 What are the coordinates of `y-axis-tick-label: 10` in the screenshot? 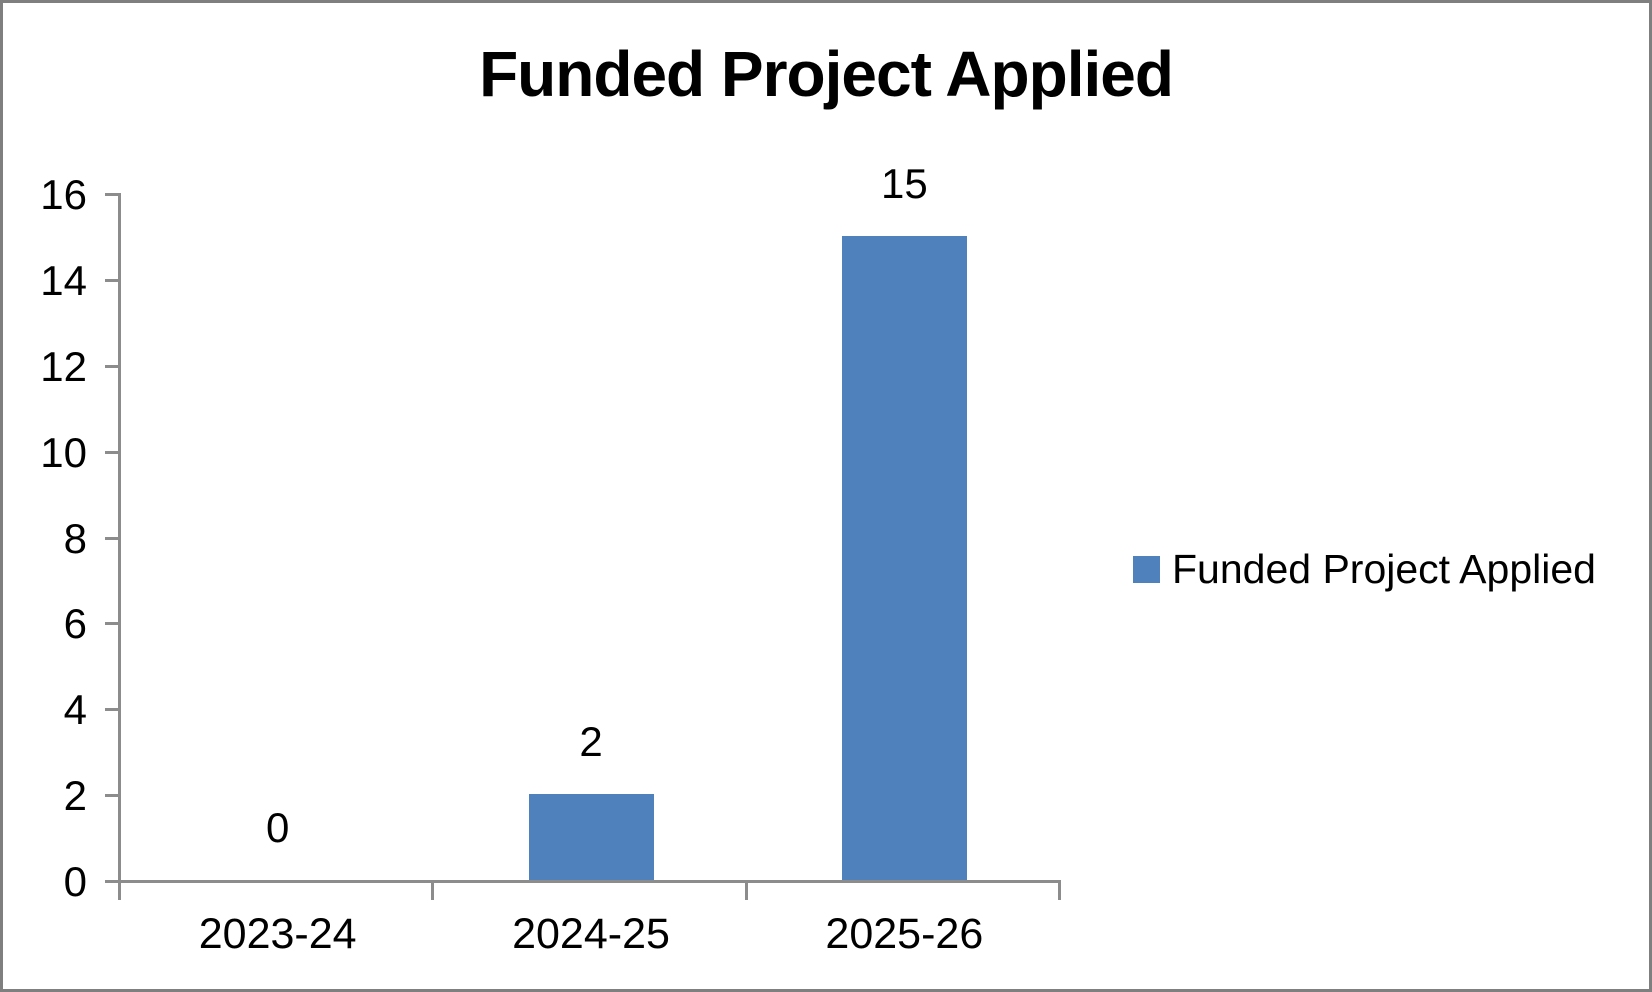 It's located at (63, 452).